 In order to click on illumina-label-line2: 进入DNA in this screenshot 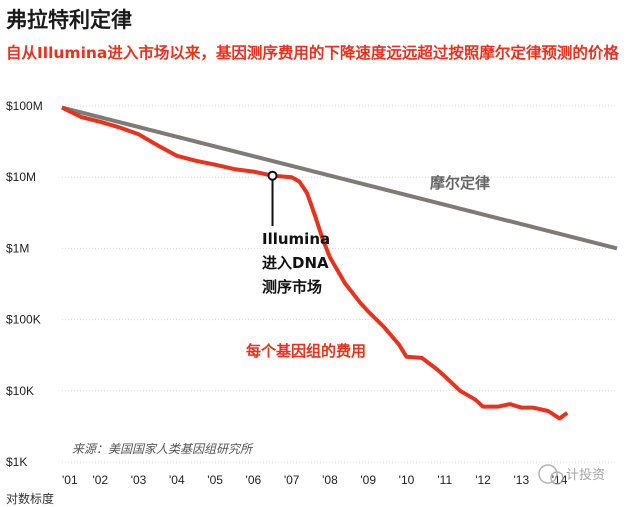, I will do `click(295, 263)`.